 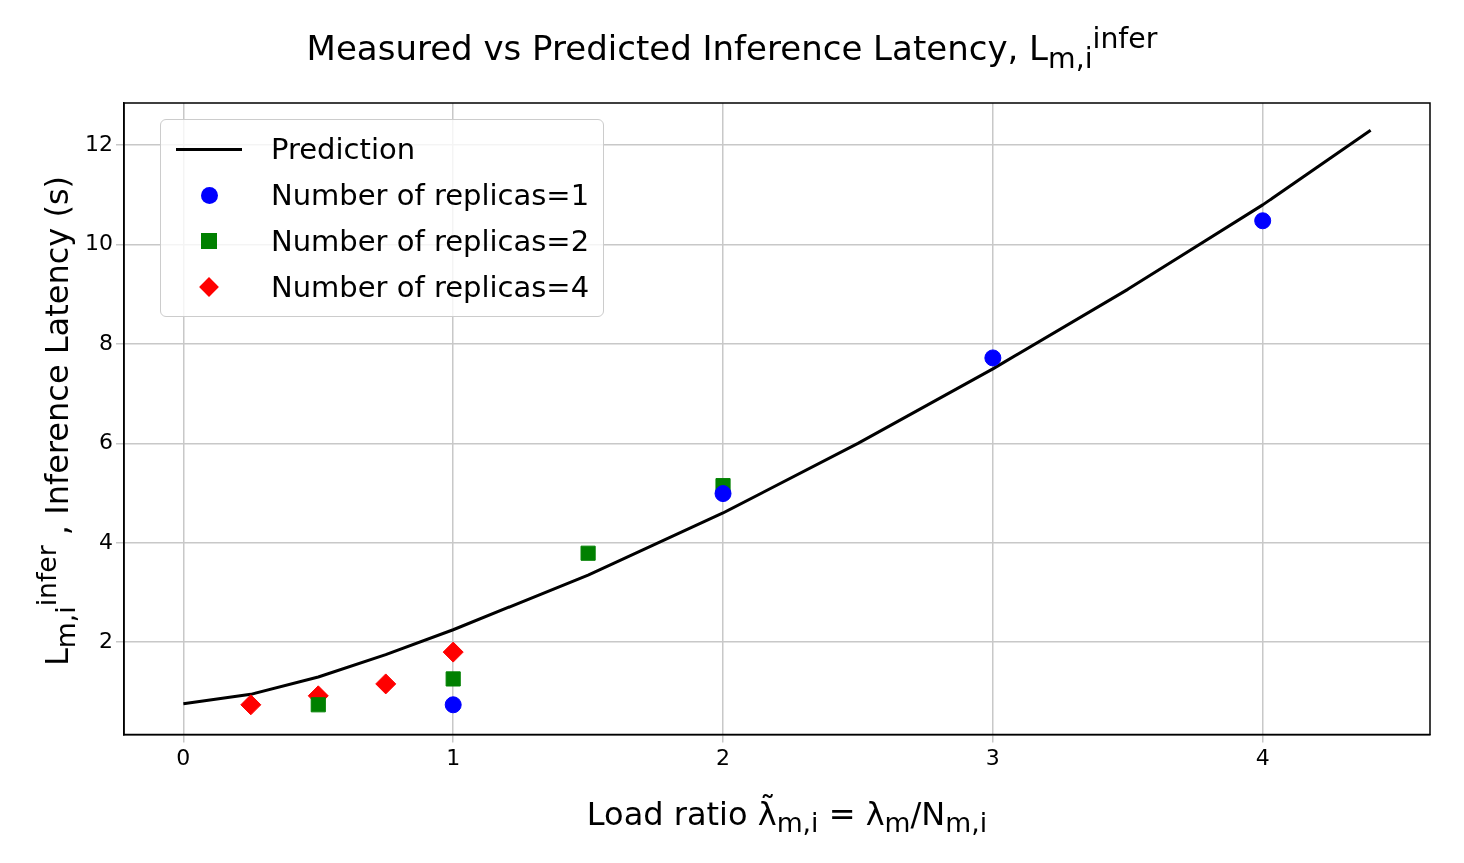 What do you see at coordinates (105, 342) in the screenshot?
I see `y-tick-label: 8` at bounding box center [105, 342].